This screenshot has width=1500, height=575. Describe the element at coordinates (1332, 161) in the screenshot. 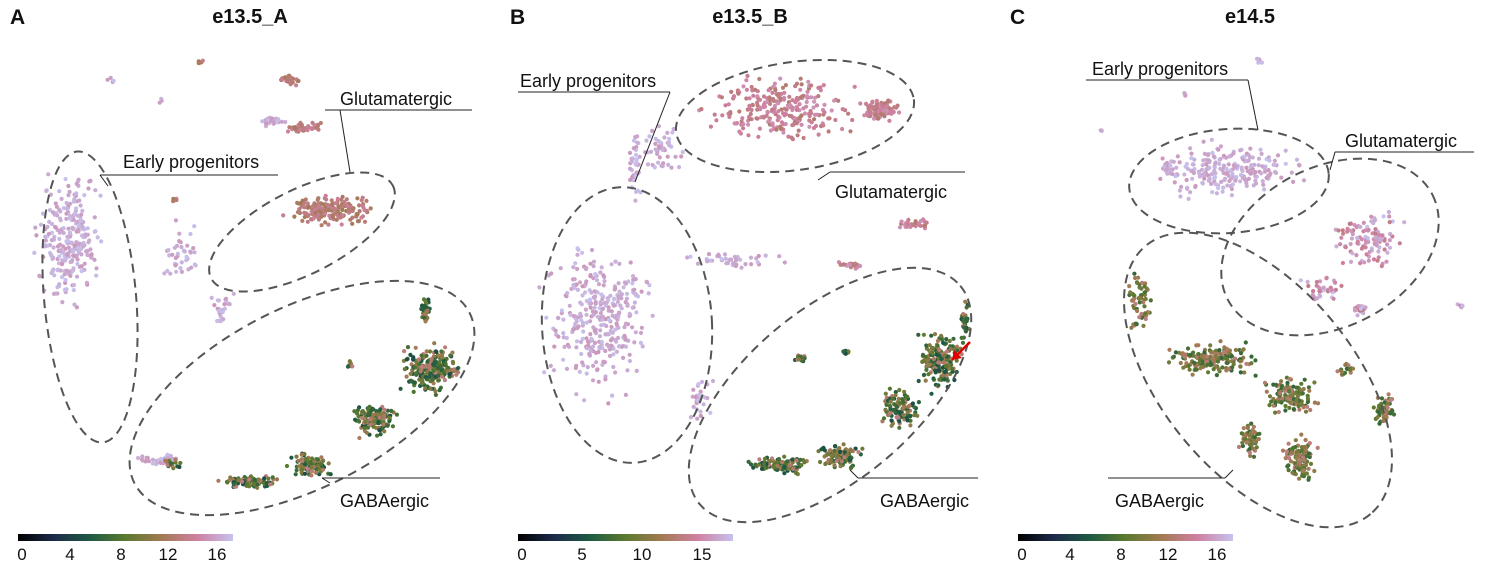

I see `label-leader-line` at that location.